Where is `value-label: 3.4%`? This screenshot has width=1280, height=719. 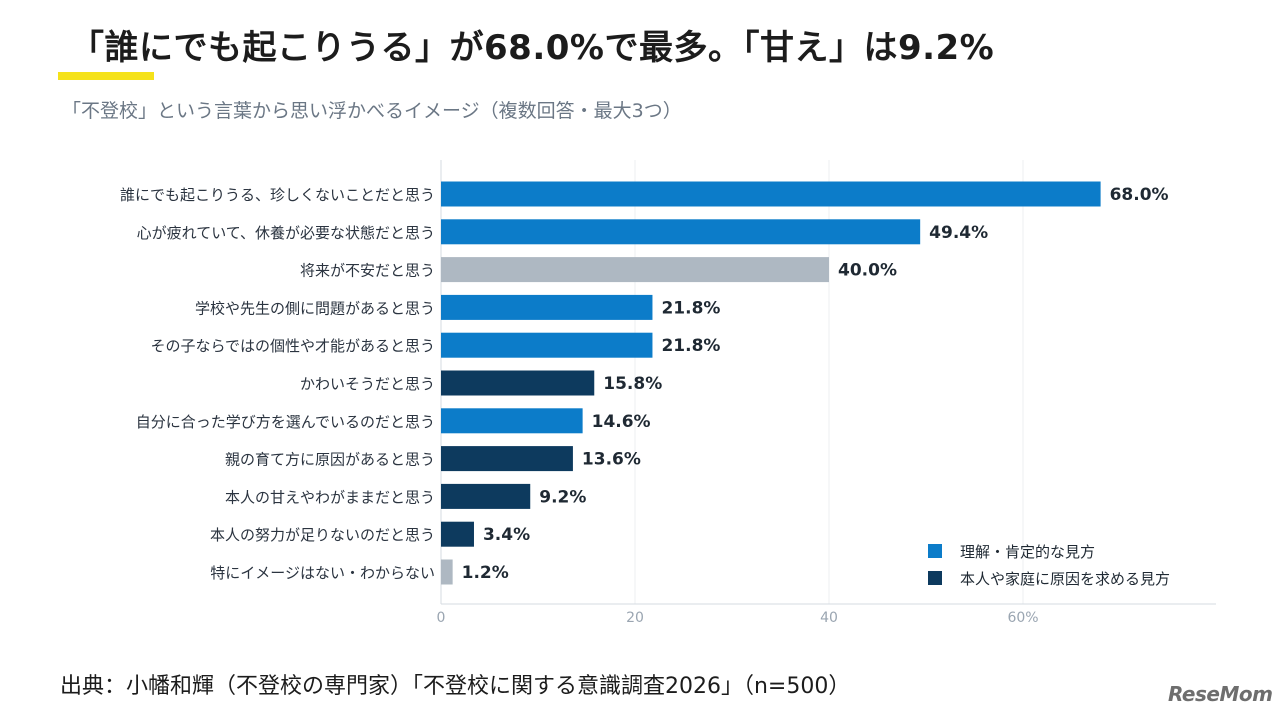
value-label: 3.4% is located at coordinates (506, 535).